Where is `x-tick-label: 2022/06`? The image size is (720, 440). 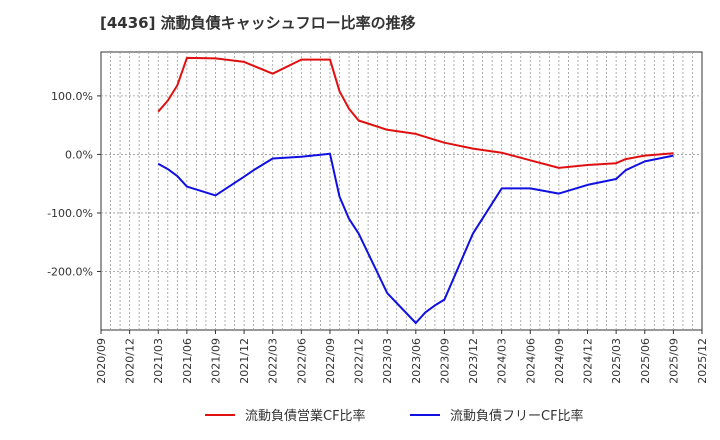 x-tick-label: 2022/06 is located at coordinates (301, 361).